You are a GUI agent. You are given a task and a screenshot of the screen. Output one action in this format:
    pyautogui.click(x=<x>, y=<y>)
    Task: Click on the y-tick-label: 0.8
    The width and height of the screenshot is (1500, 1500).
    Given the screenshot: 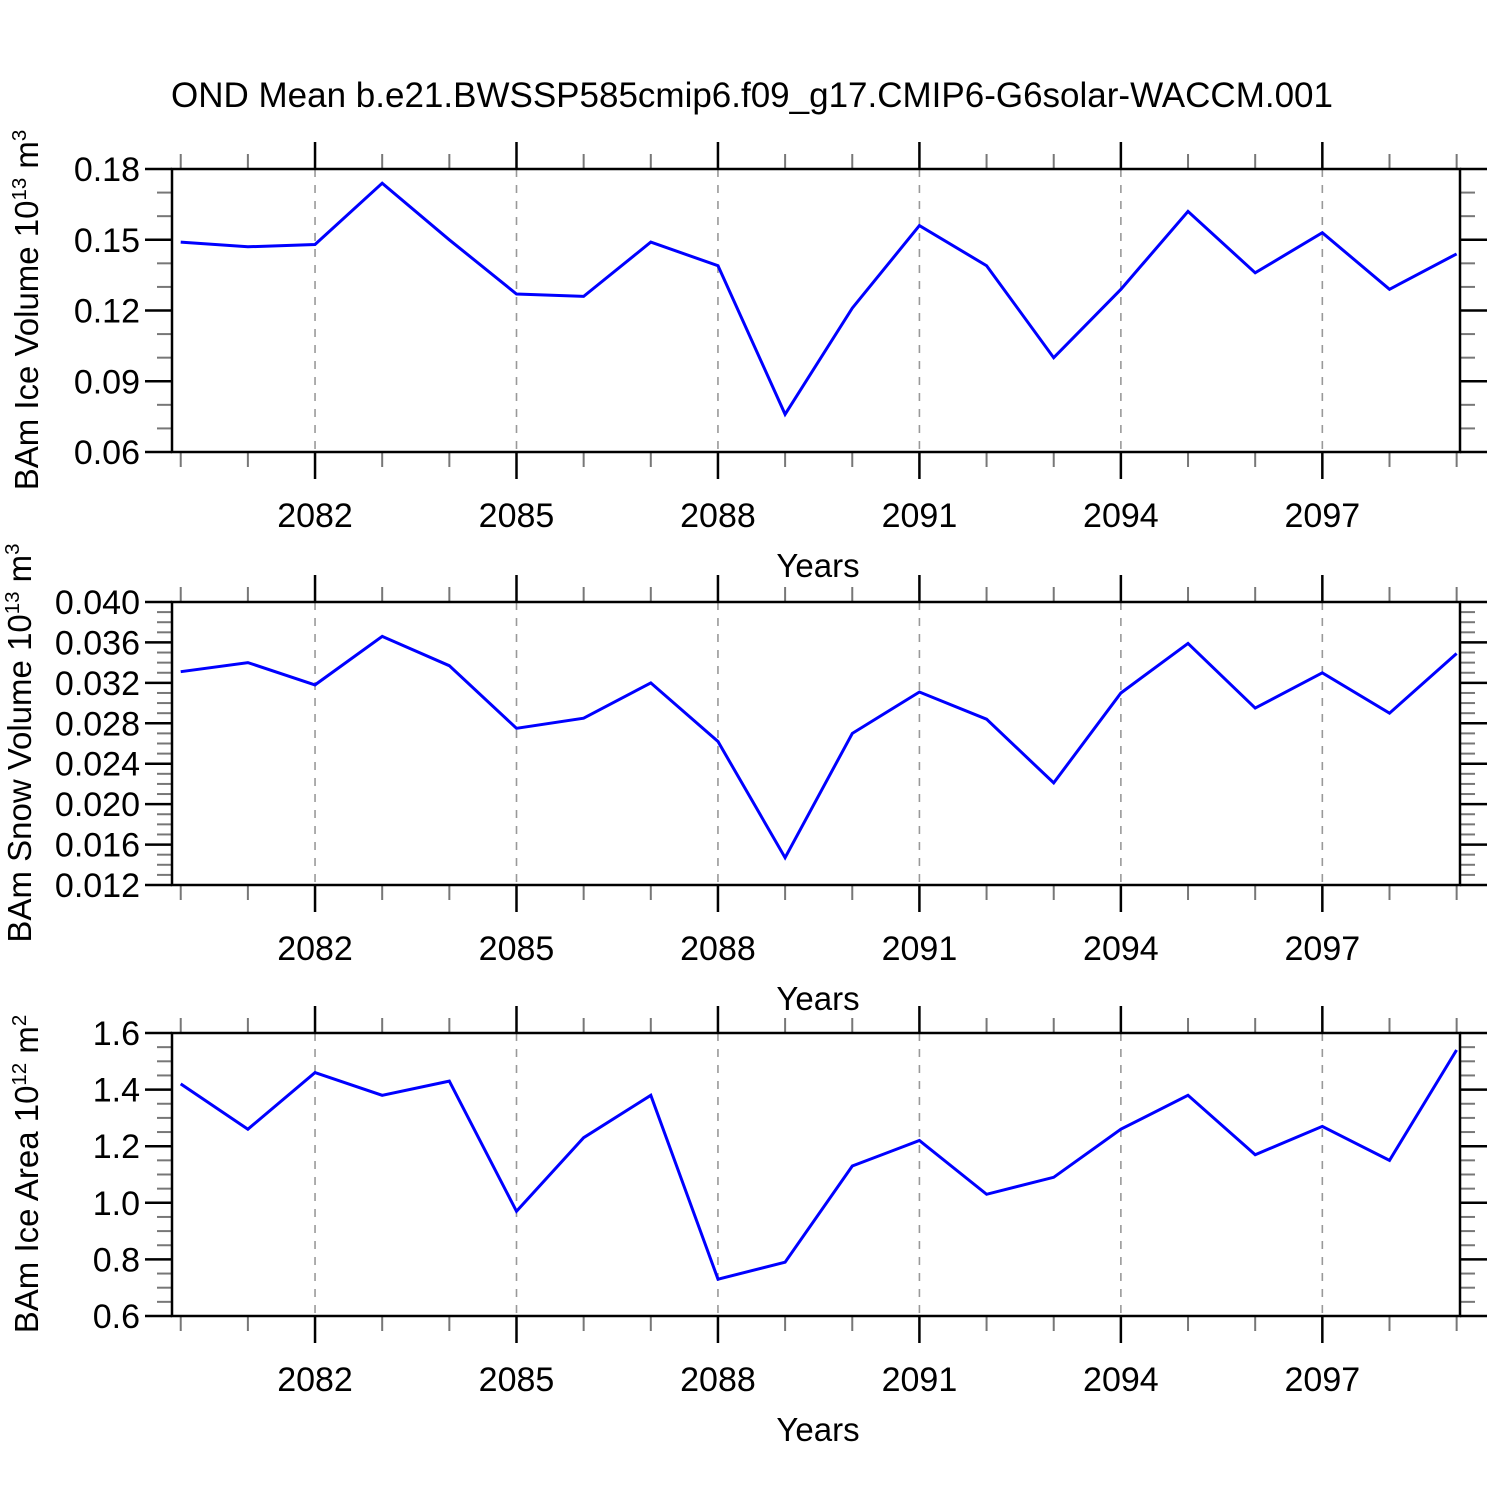 What is the action you would take?
    pyautogui.click(x=116, y=1260)
    